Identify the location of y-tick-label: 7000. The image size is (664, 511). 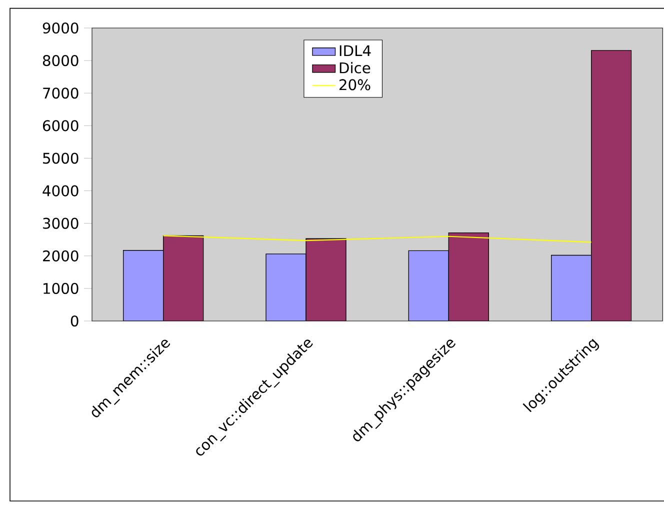
(60, 93).